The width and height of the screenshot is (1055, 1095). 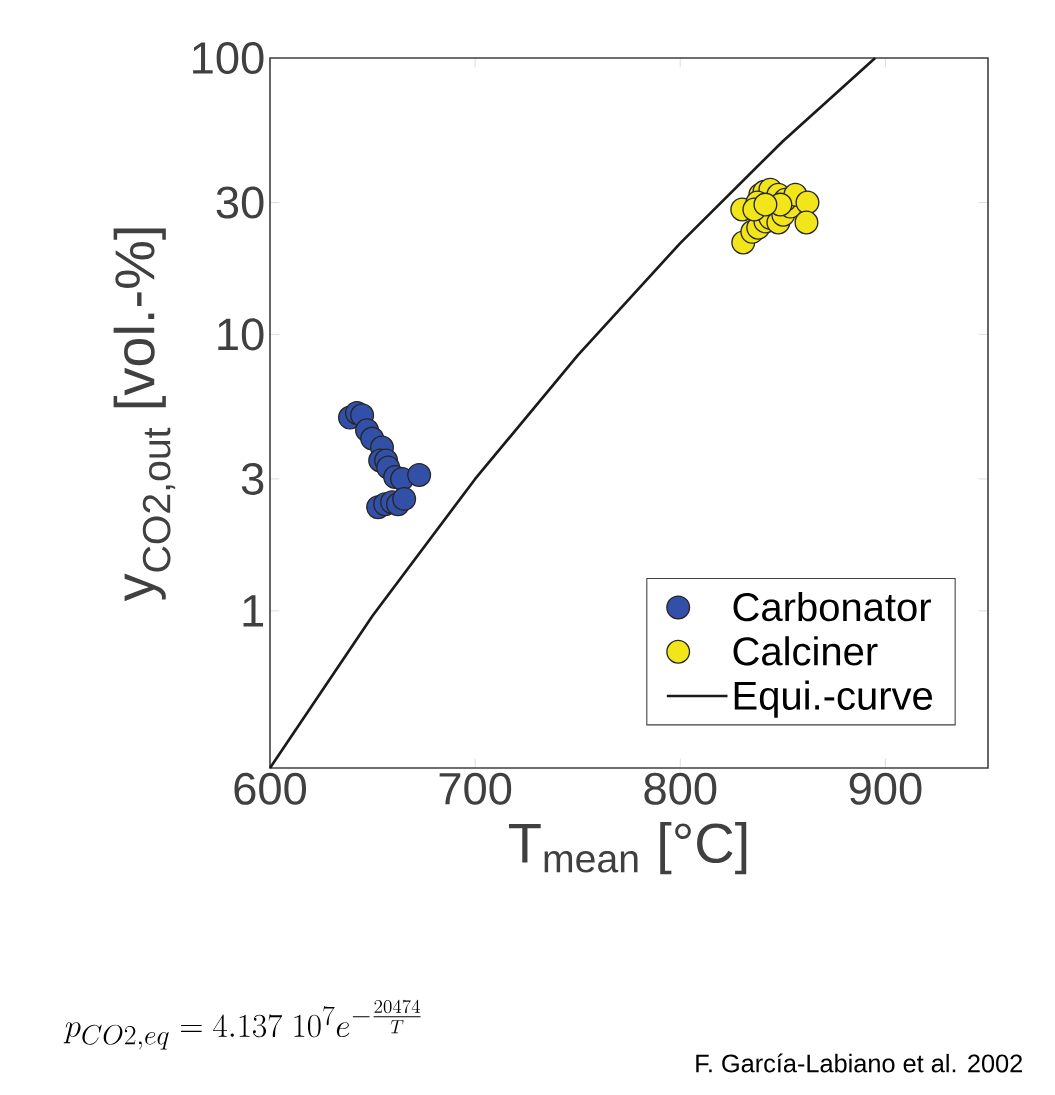 What do you see at coordinates (252, 478) in the screenshot?
I see `y-tick-label: 3` at bounding box center [252, 478].